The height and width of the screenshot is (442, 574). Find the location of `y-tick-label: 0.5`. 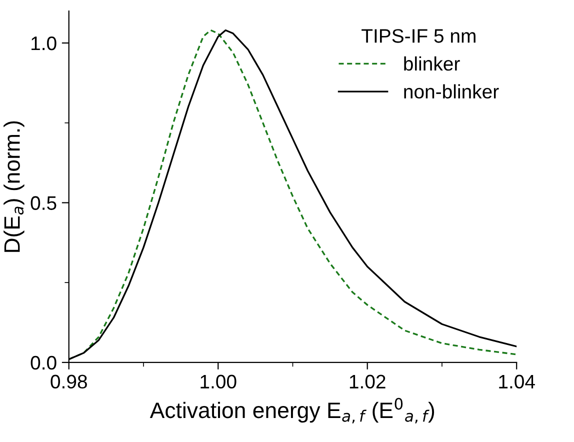

y-tick-label: 0.5 is located at coordinates (43, 203).